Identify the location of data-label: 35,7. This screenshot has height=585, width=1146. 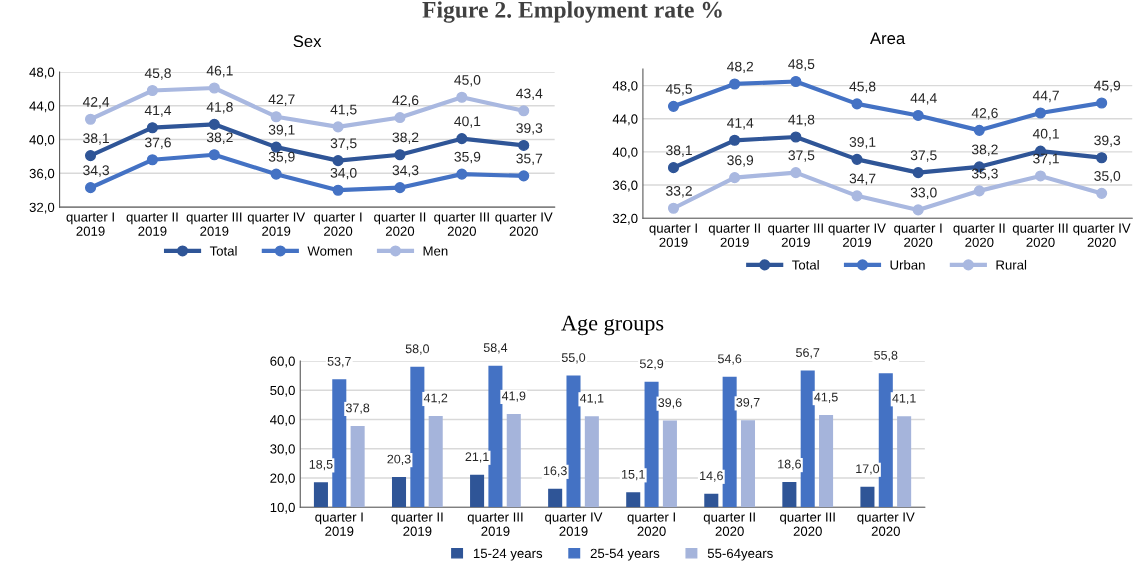
(529, 159).